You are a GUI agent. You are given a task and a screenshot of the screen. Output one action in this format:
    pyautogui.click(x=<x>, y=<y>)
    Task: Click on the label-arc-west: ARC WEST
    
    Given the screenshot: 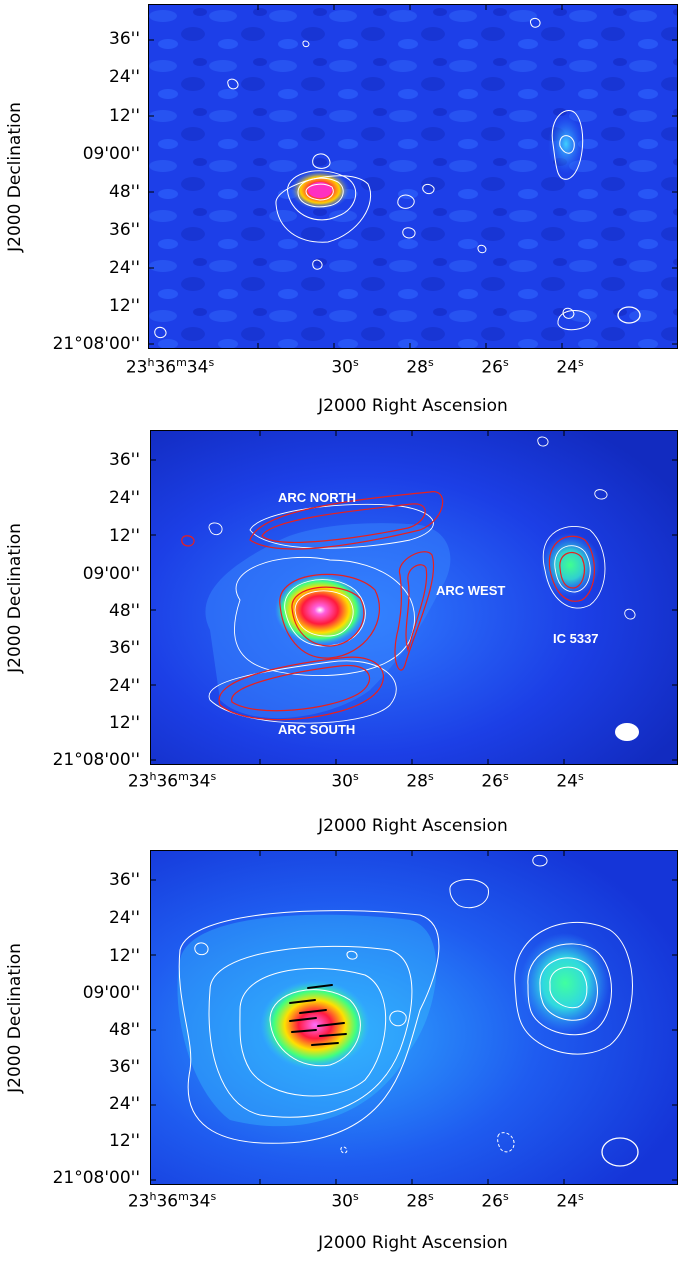 What is the action you would take?
    pyautogui.click(x=470, y=590)
    